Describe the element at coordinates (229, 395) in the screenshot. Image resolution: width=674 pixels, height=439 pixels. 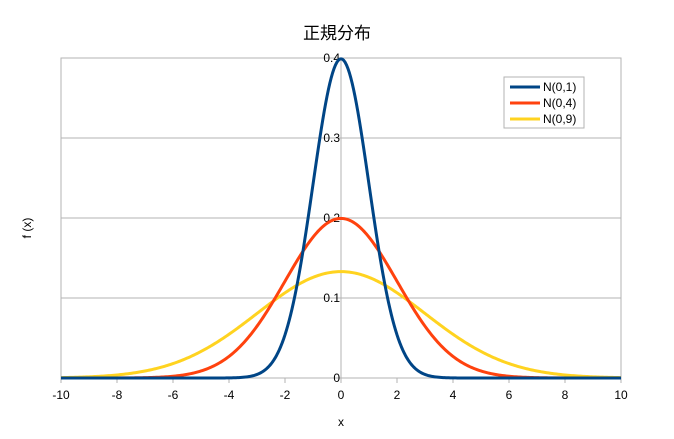
I see `x-tick-label: -4` at that location.